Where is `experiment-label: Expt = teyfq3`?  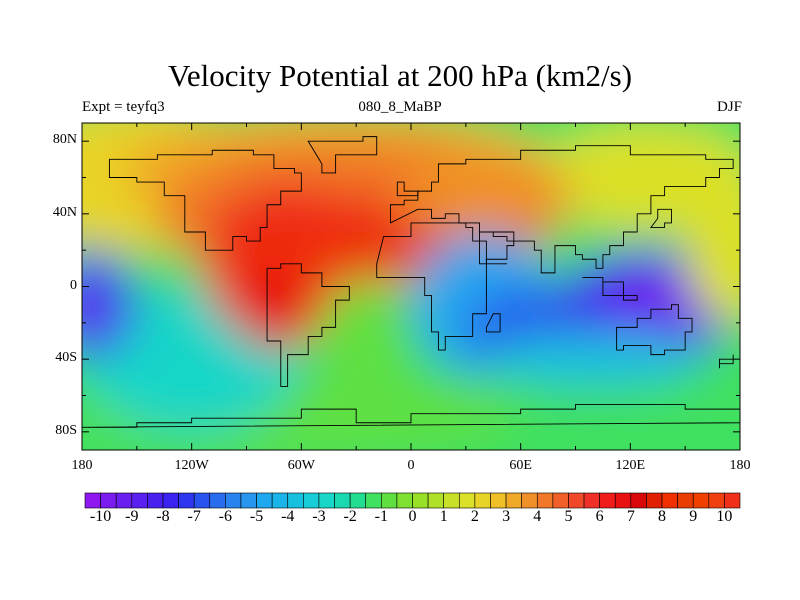 experiment-label: Expt = teyfq3 is located at coordinates (123, 107).